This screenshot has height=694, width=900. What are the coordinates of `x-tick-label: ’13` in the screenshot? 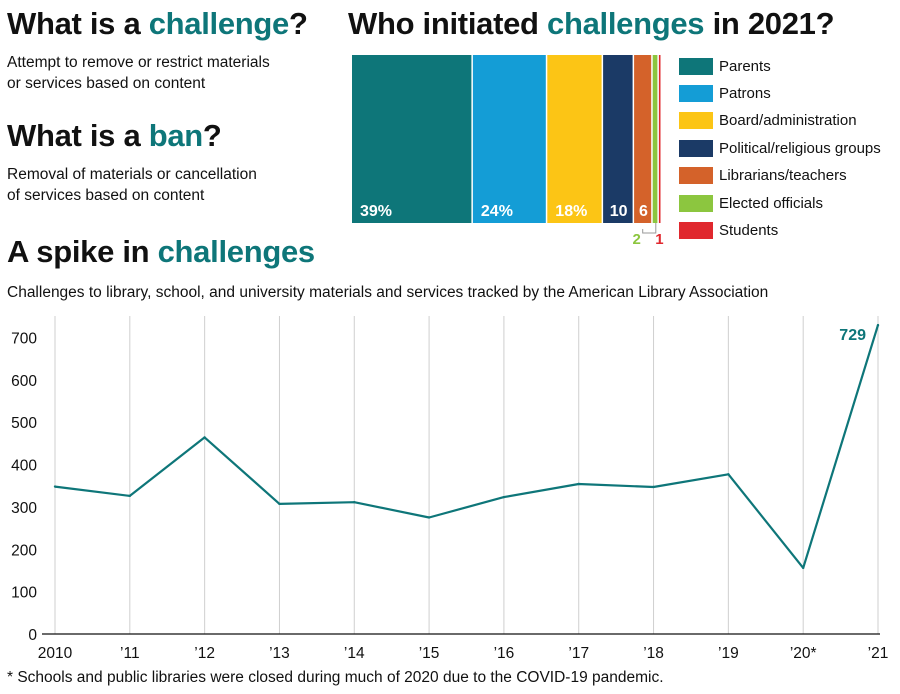 It's located at (279, 653).